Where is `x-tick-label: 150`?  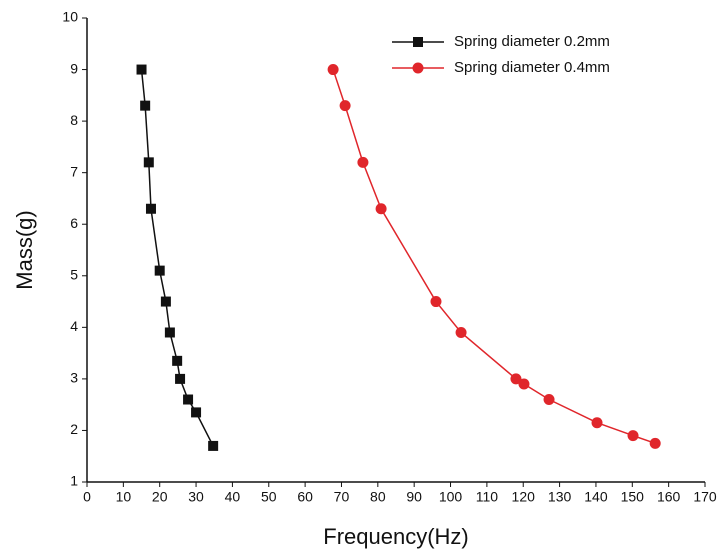 x-tick-label: 150 is located at coordinates (633, 497).